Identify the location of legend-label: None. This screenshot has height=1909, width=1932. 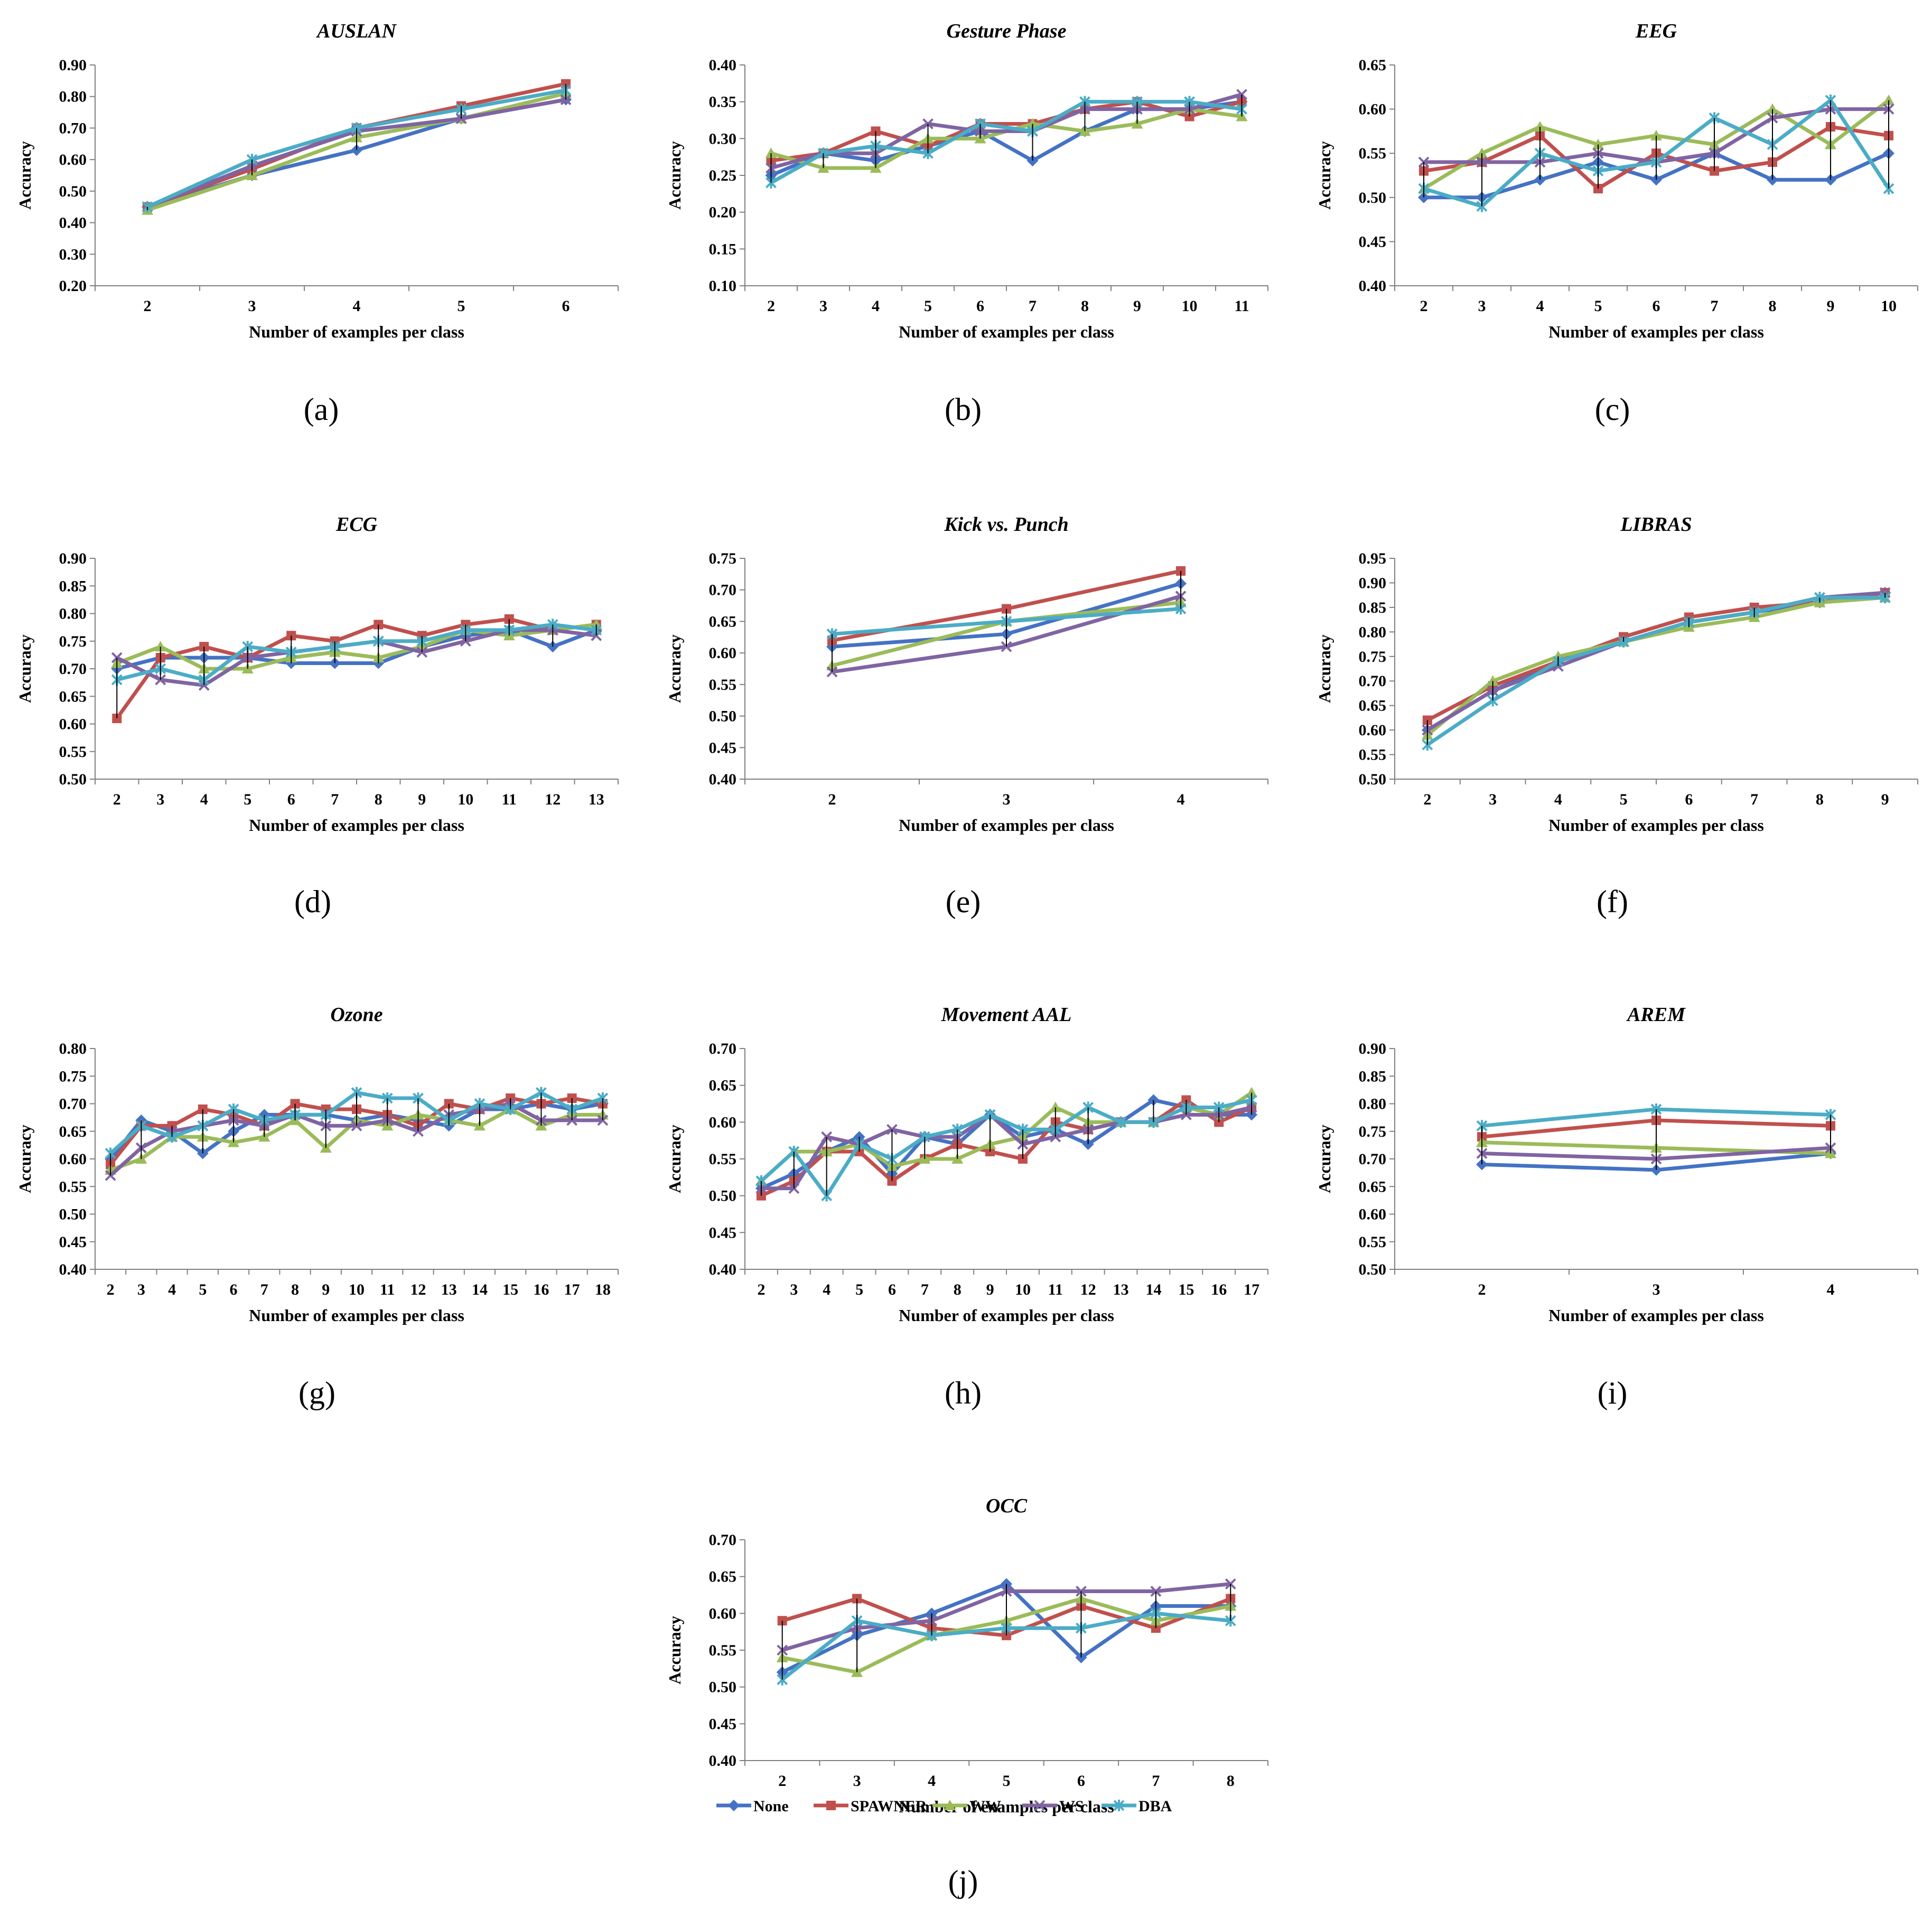
(771, 1806).